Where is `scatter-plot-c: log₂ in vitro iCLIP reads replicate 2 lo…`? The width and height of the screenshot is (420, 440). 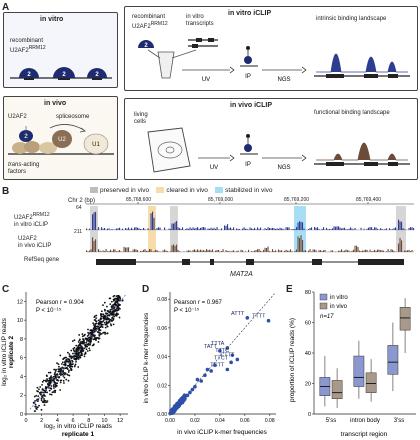 scatter-plot-c: log₂ in vitro iCLIP reads replicate 2 lo… is located at coordinates (64, 365).